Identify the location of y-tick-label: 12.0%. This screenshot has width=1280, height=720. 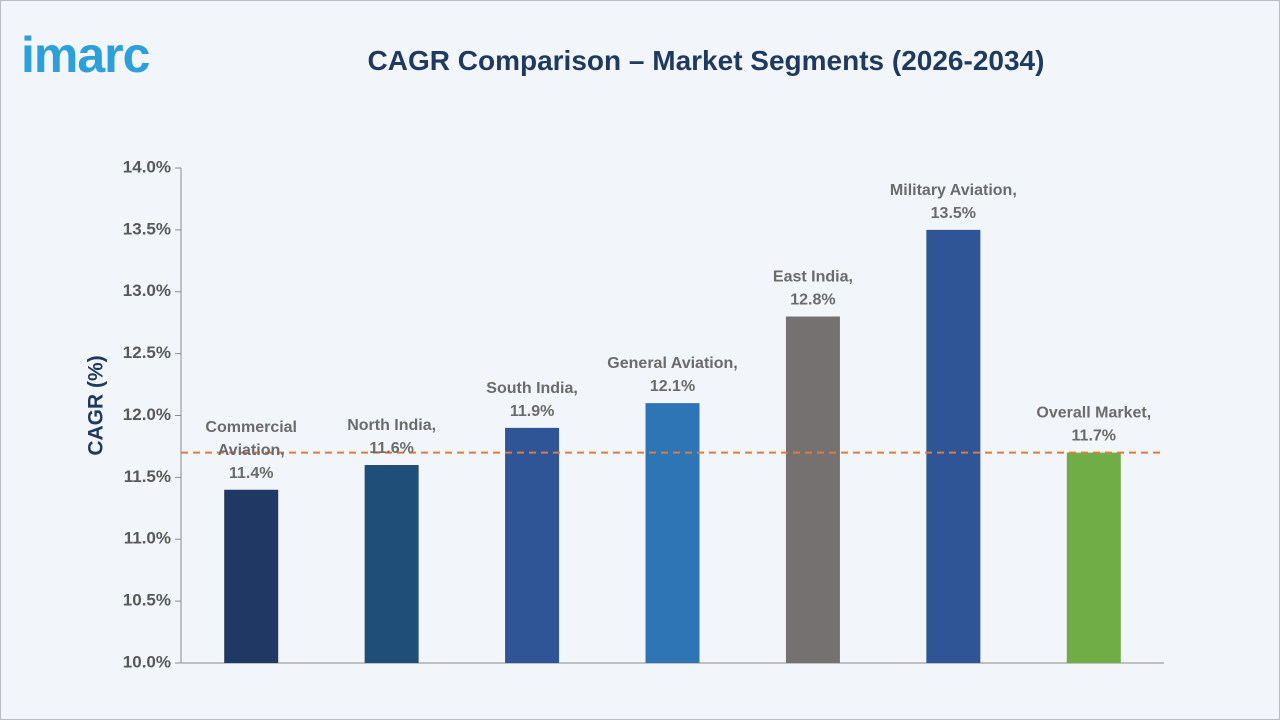
(147, 414).